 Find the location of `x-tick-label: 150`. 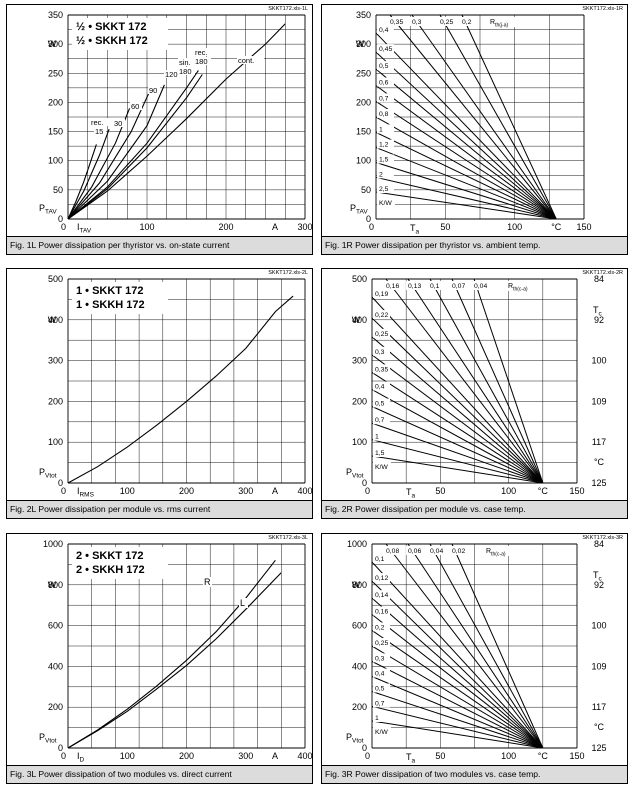

x-tick-label: 150 is located at coordinates (576, 756).